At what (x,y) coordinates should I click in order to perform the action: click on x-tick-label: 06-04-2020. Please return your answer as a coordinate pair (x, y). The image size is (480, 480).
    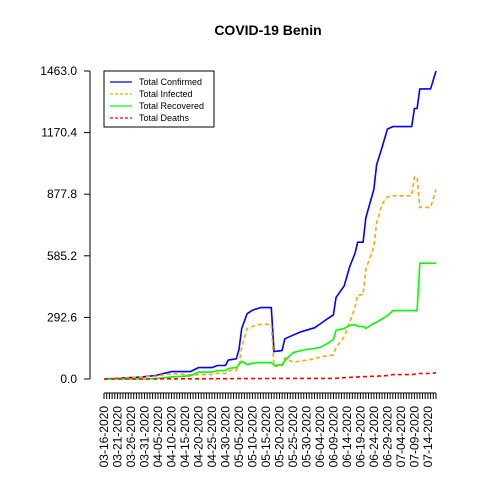
    Looking at the image, I should click on (320, 437).